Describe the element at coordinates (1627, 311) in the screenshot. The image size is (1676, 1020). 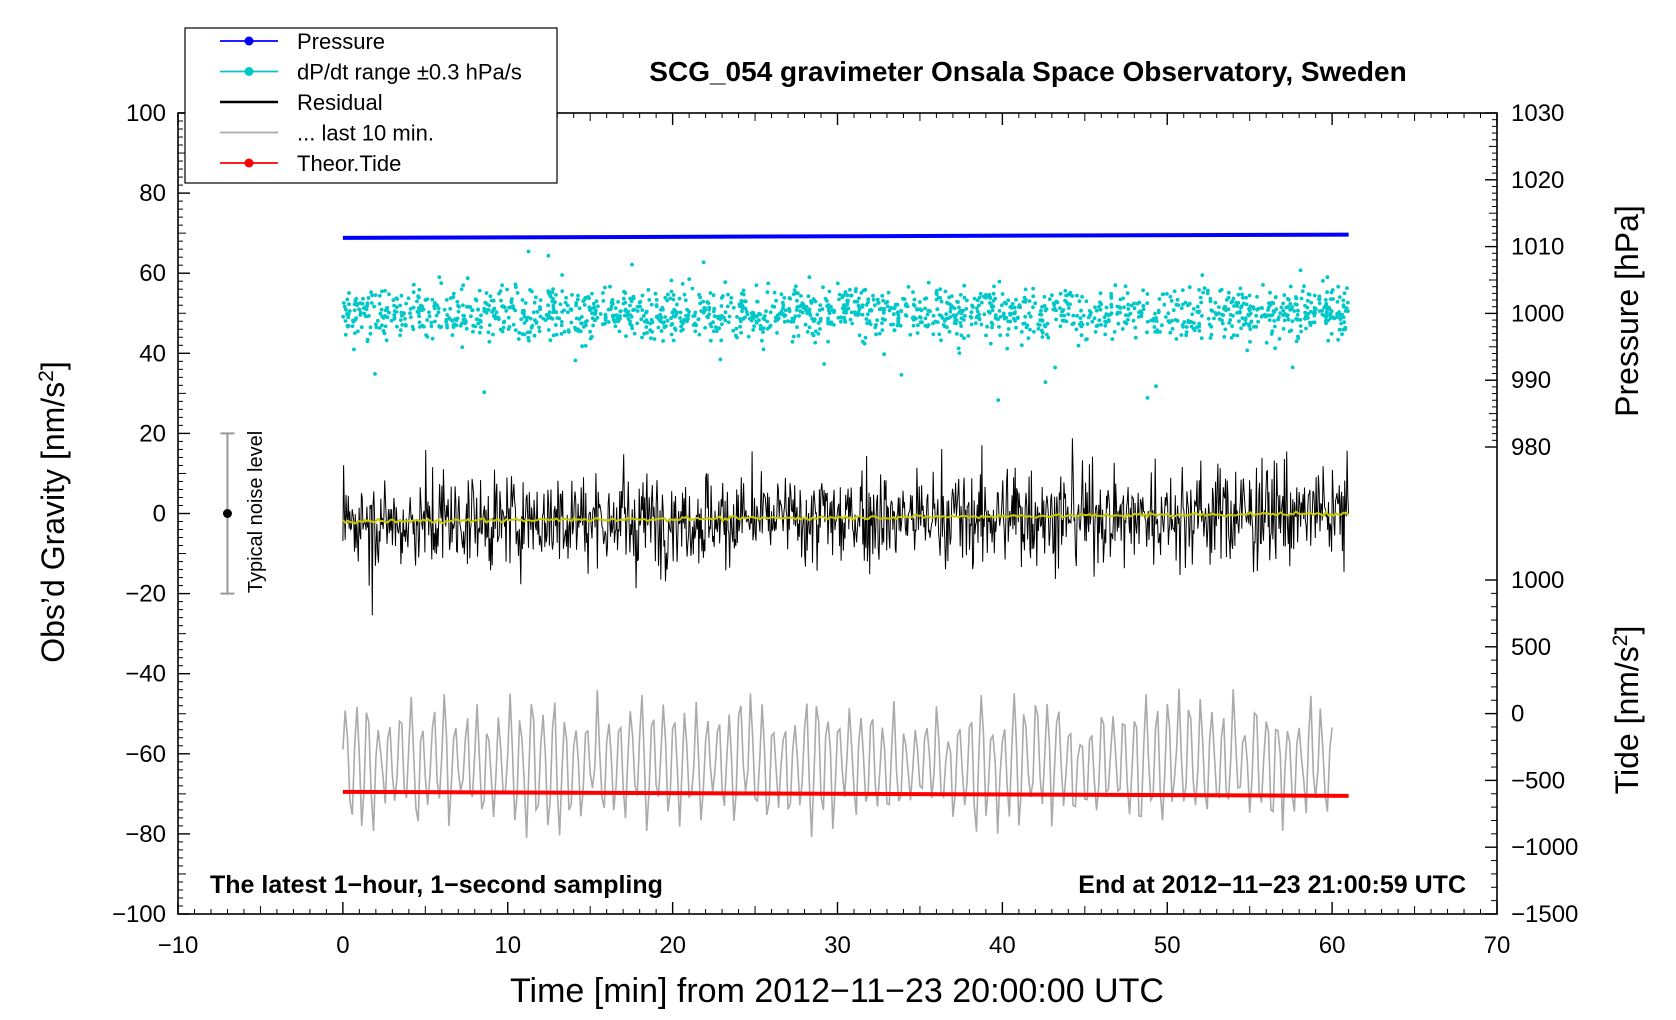
I see `y-axis-label-pressure: Pressure [hPa]` at that location.